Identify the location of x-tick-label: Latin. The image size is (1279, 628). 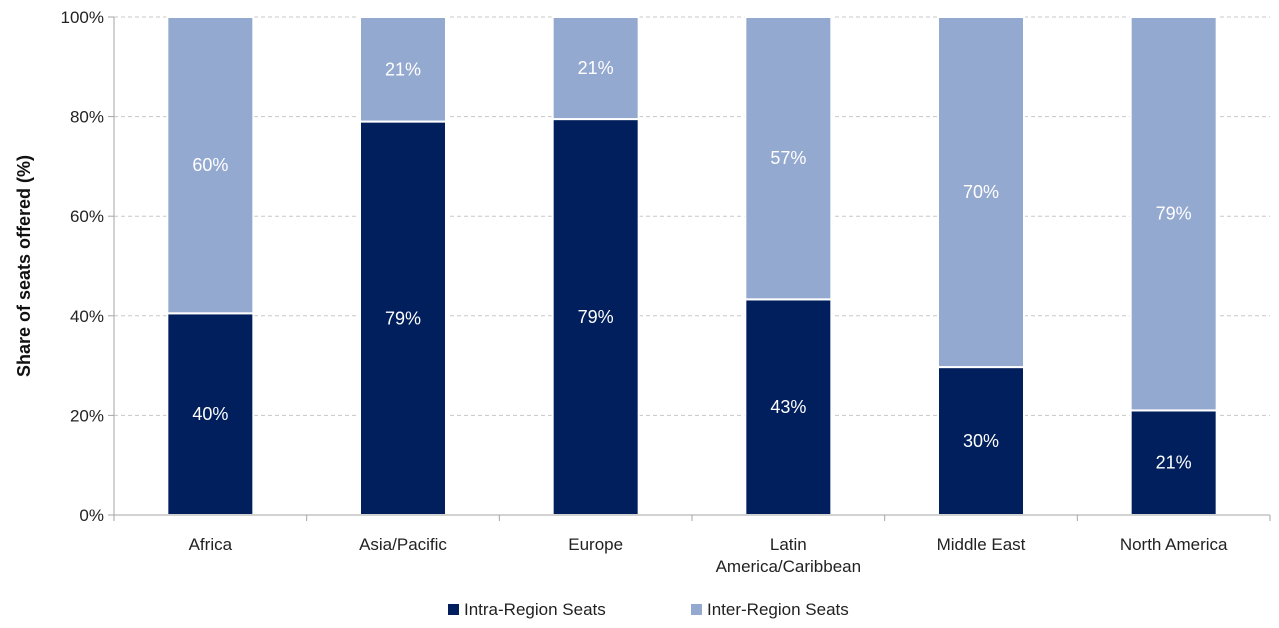
(788, 544).